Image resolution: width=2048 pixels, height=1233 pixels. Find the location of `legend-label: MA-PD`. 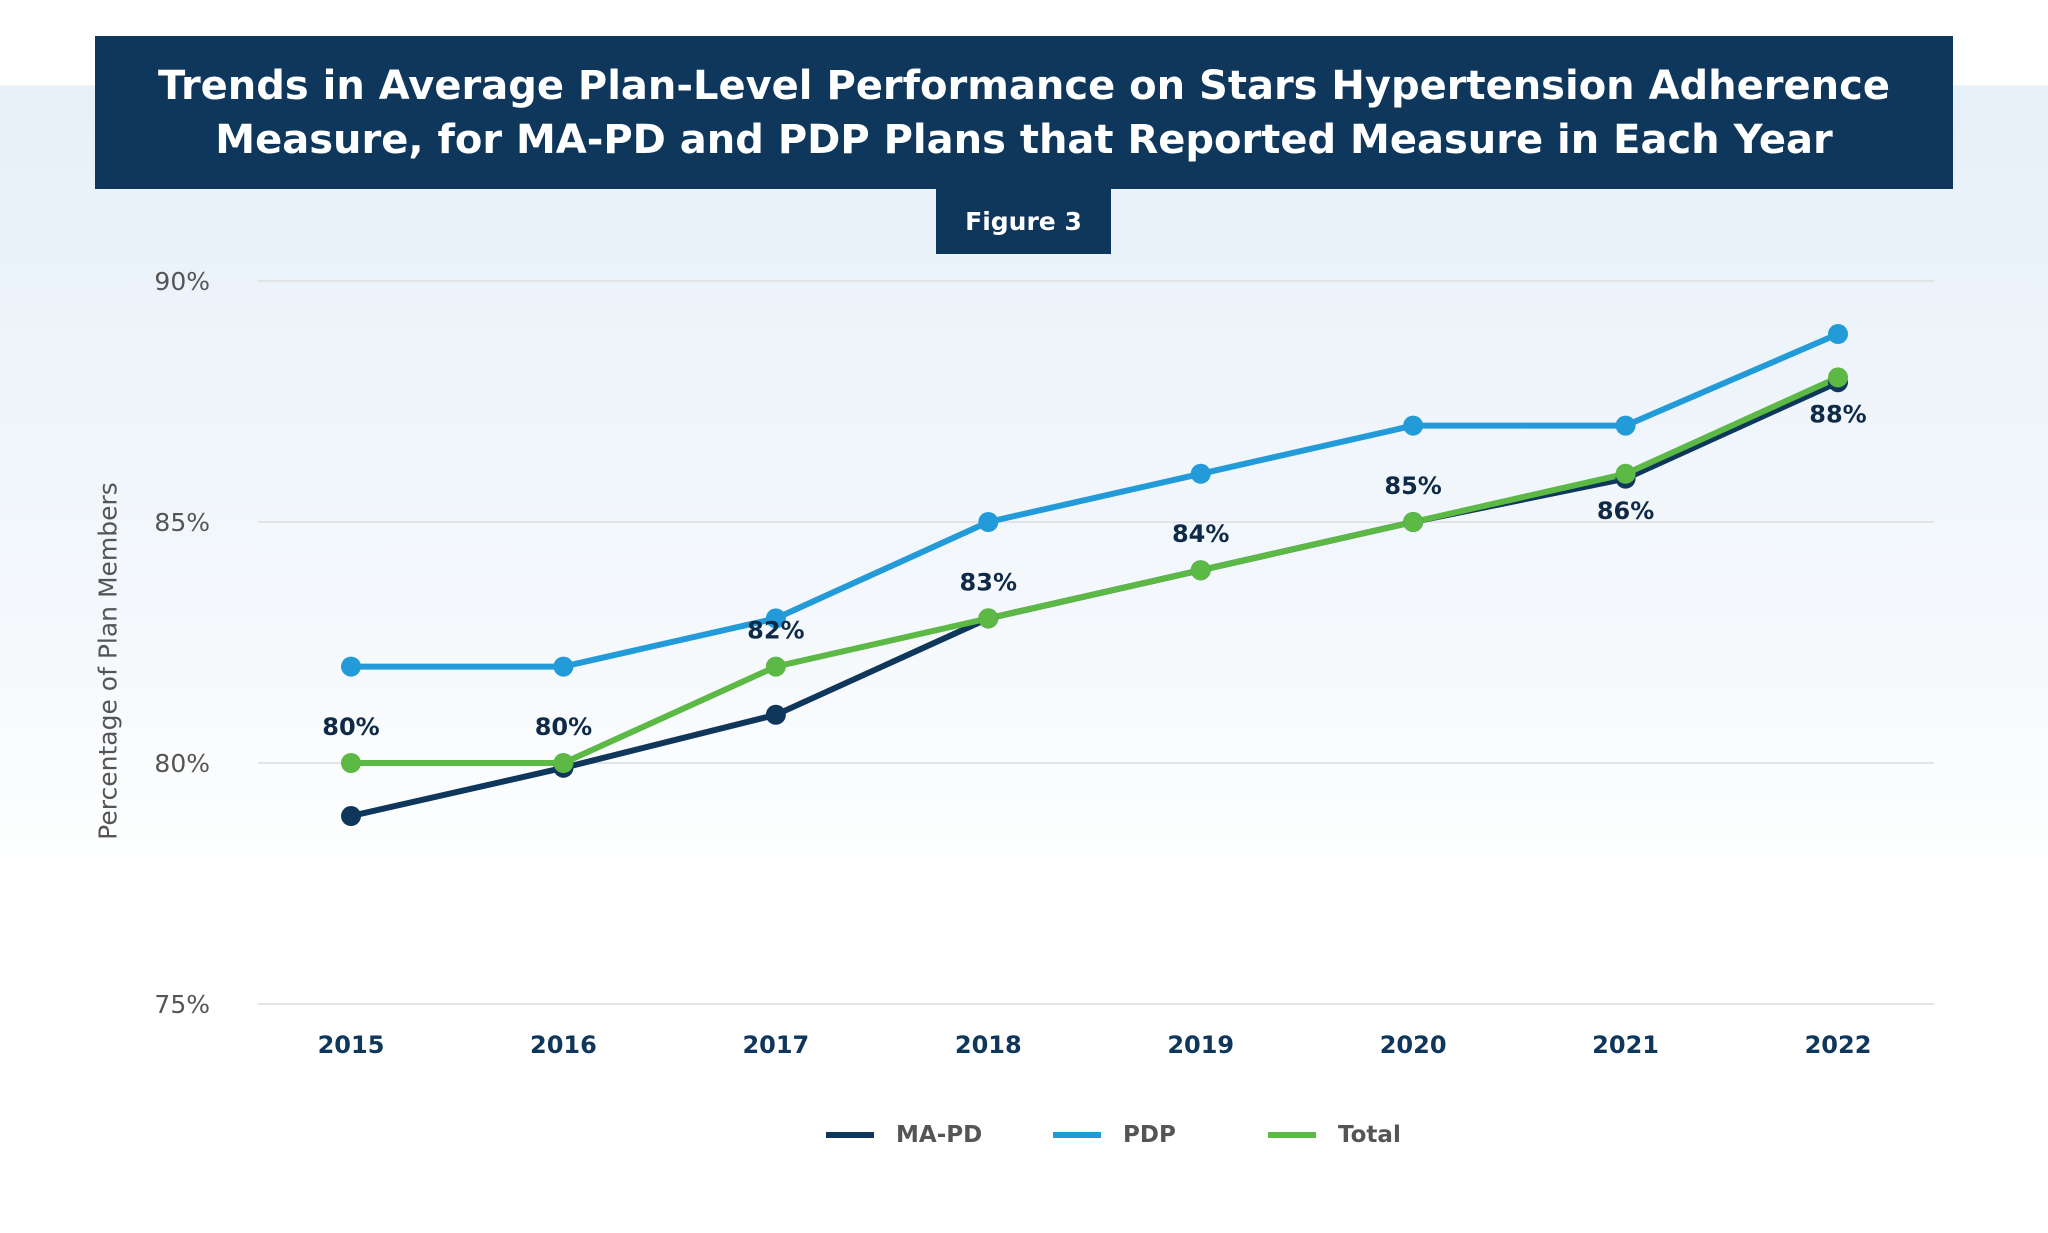

legend-label: MA-PD is located at coordinates (939, 1135).